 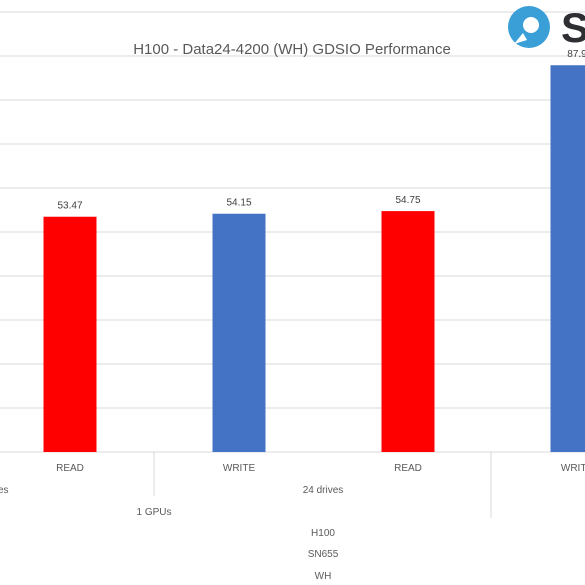 I want to click on group-label-platform: H100, so click(x=323, y=533).